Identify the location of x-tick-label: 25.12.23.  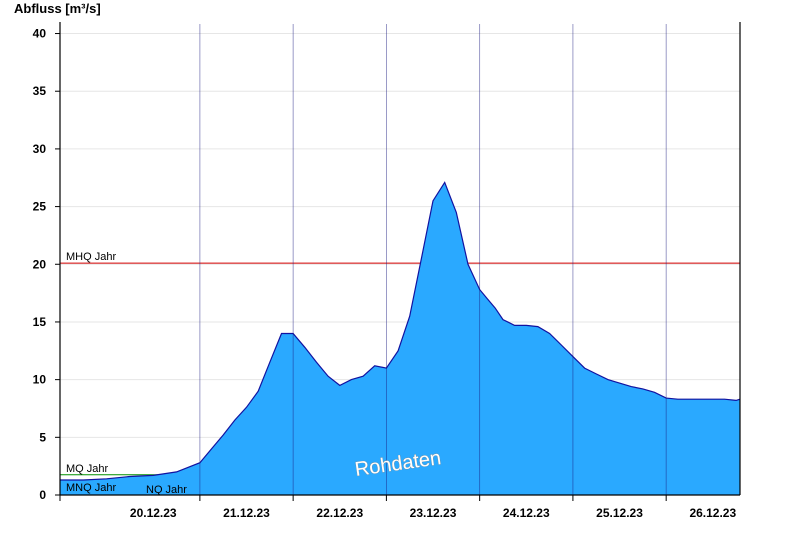
(619, 513).